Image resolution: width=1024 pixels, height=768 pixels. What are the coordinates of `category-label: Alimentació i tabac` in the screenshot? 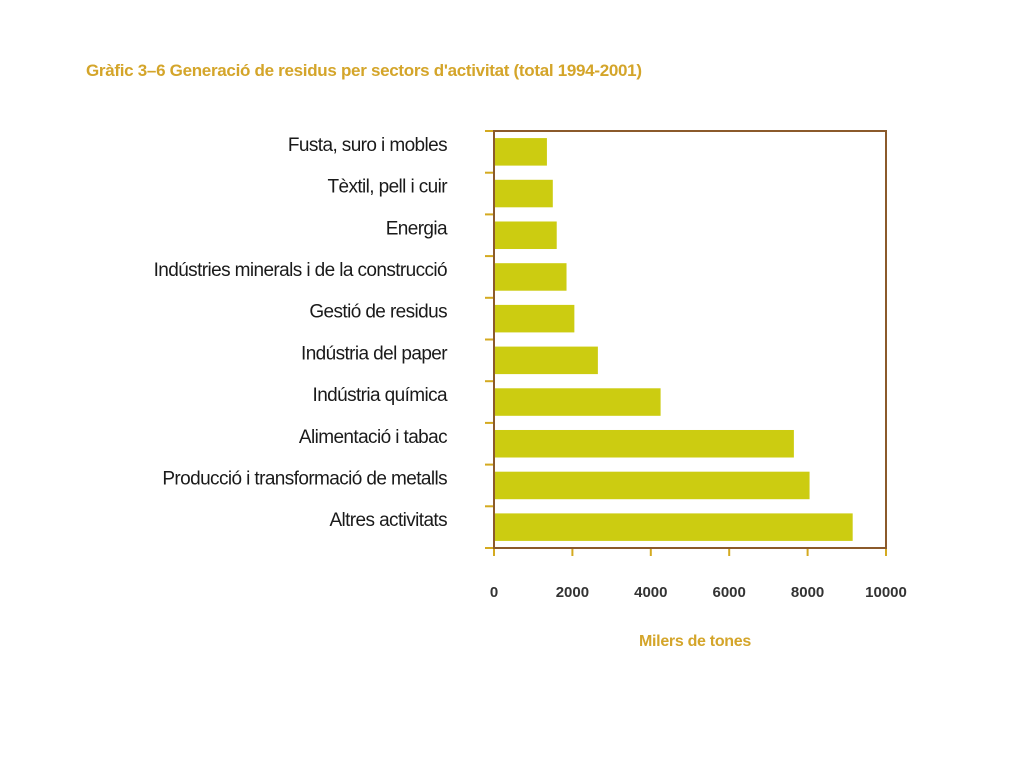 It's located at (373, 437).